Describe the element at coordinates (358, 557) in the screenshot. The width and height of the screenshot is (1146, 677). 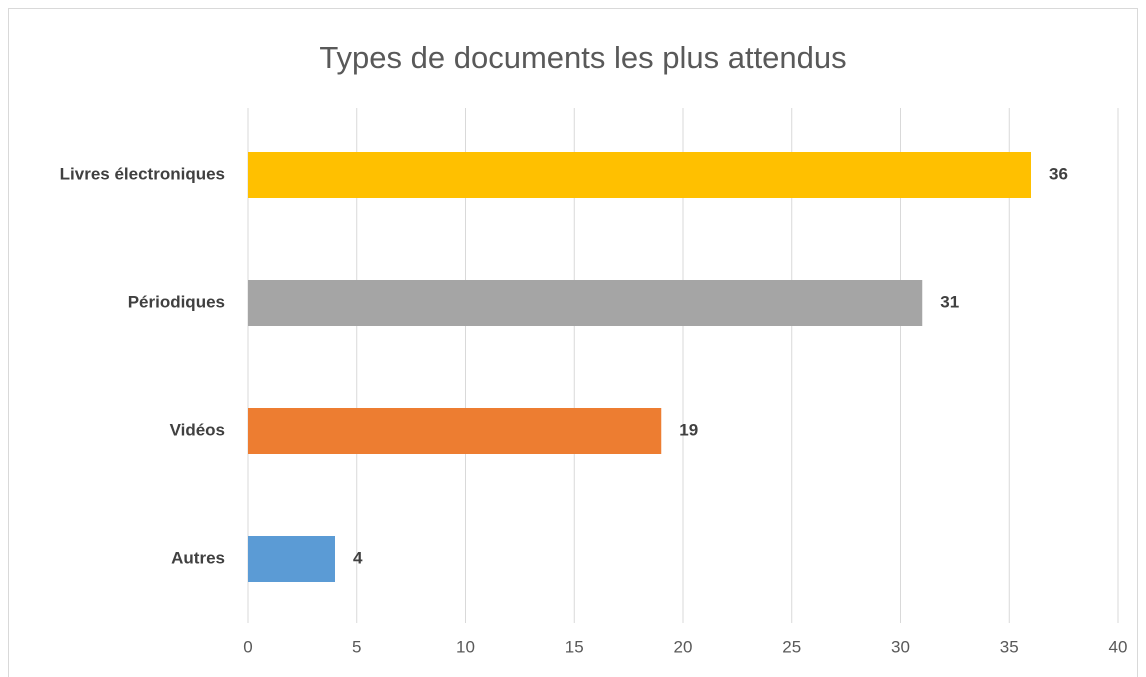
I see `data-label: 4` at that location.